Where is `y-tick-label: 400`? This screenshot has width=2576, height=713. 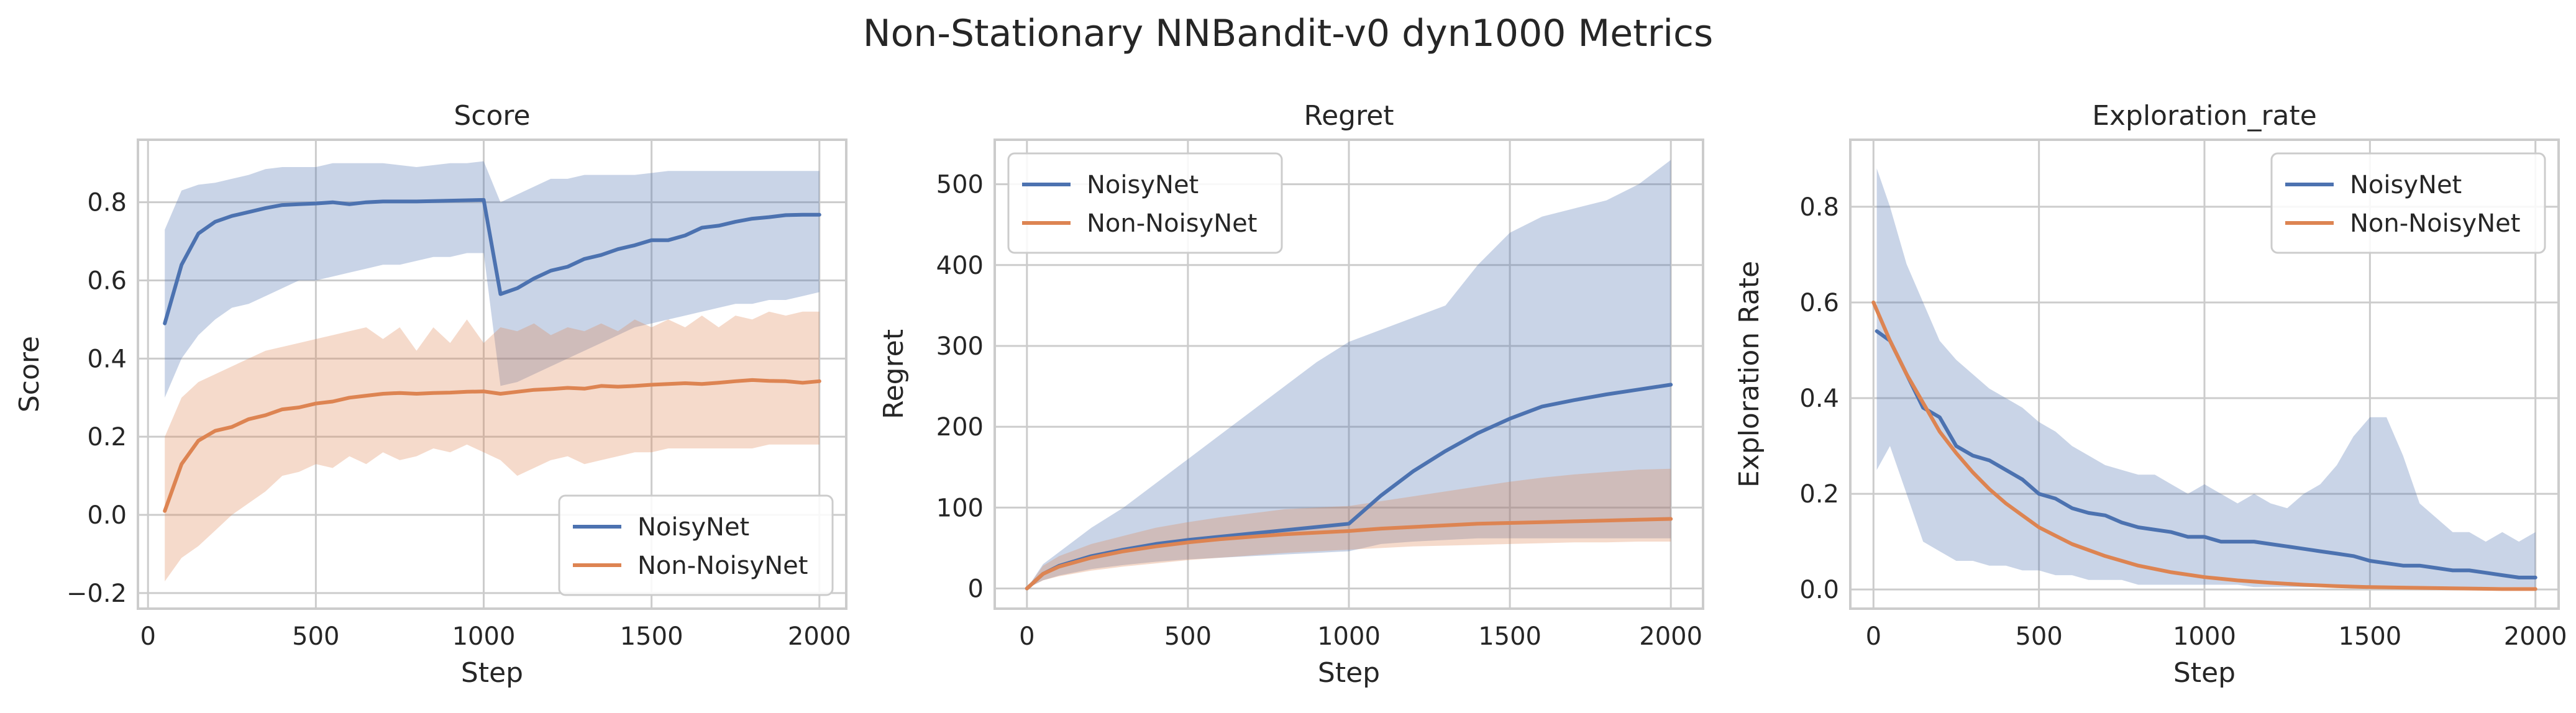
y-tick-label: 400 is located at coordinates (960, 266).